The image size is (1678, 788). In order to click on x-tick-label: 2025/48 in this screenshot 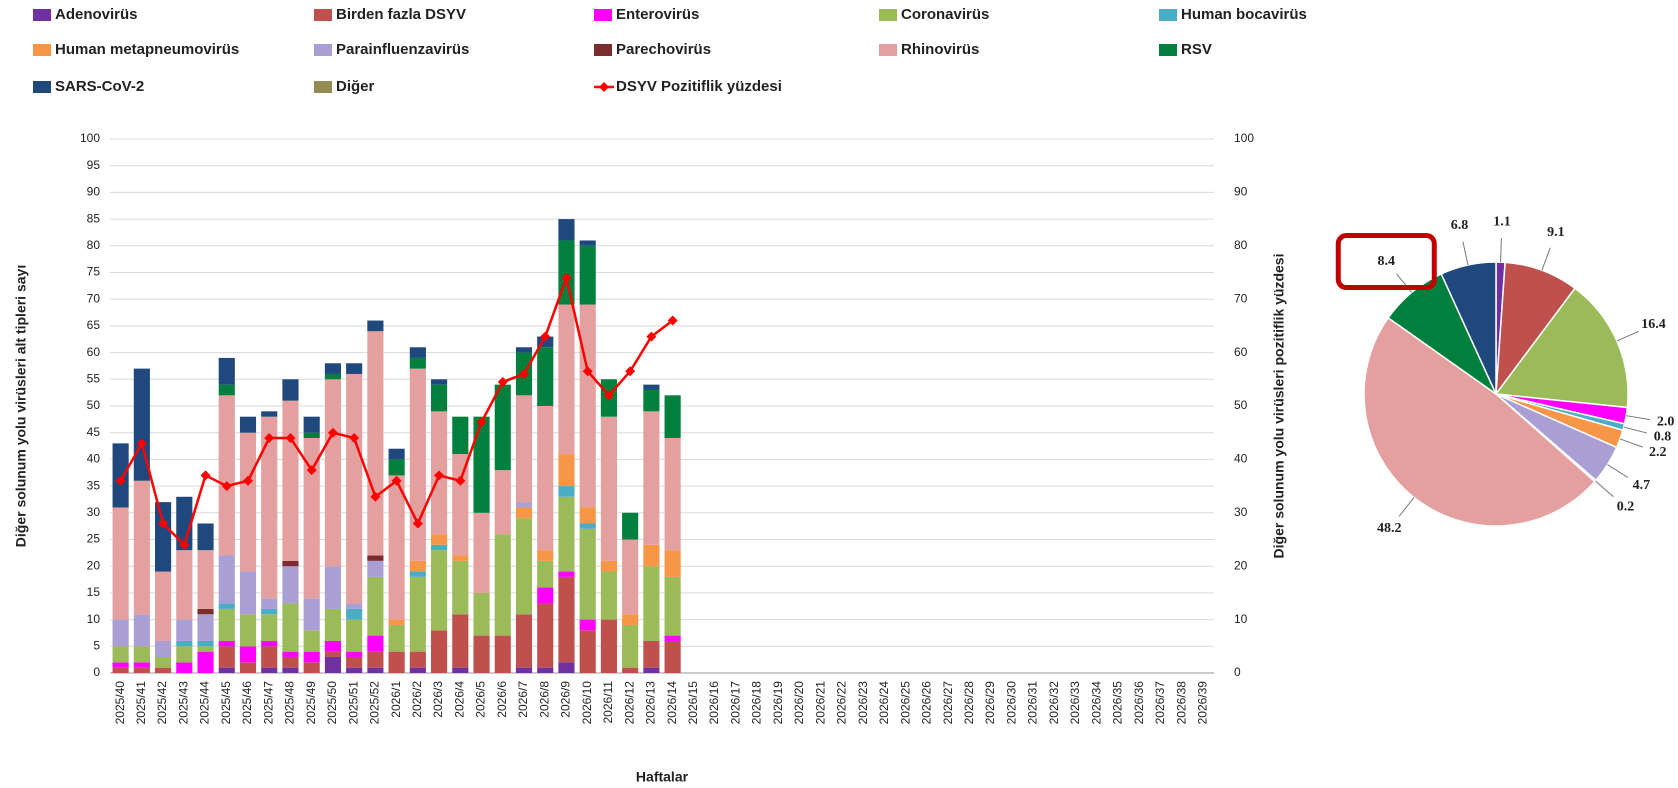, I will do `click(290, 703)`.